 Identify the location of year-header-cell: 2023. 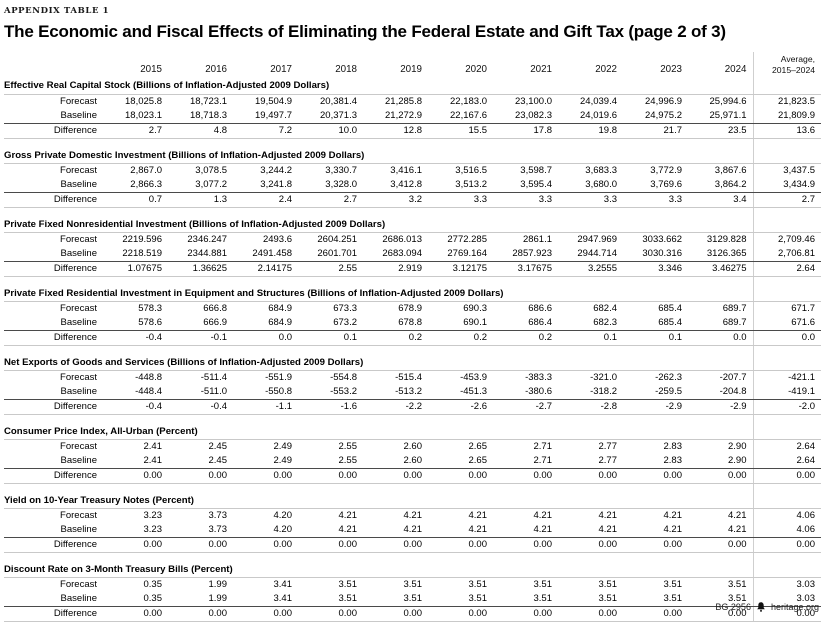
(671, 69).